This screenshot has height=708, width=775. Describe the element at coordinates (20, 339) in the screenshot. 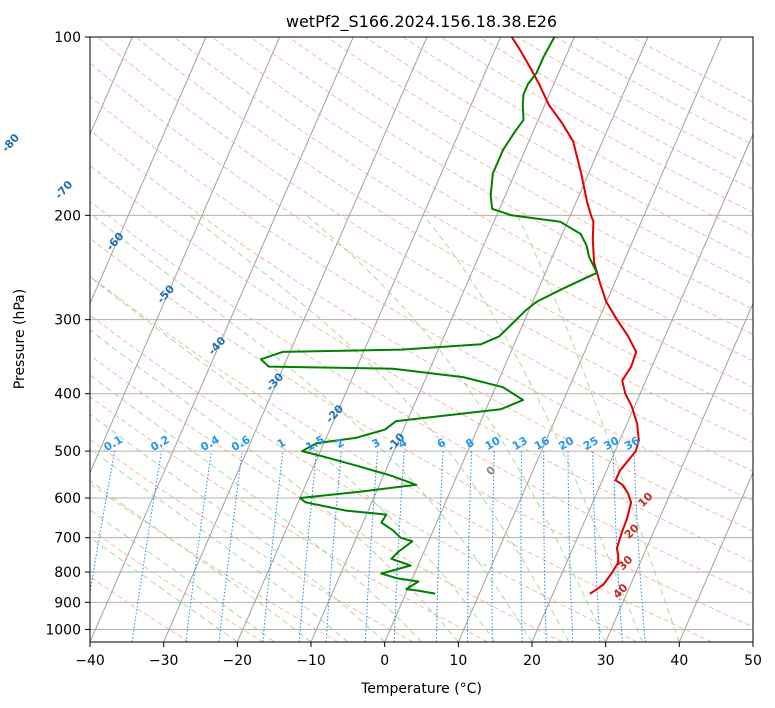

I see `y-axis-label: Pressure (hPa)` at that location.